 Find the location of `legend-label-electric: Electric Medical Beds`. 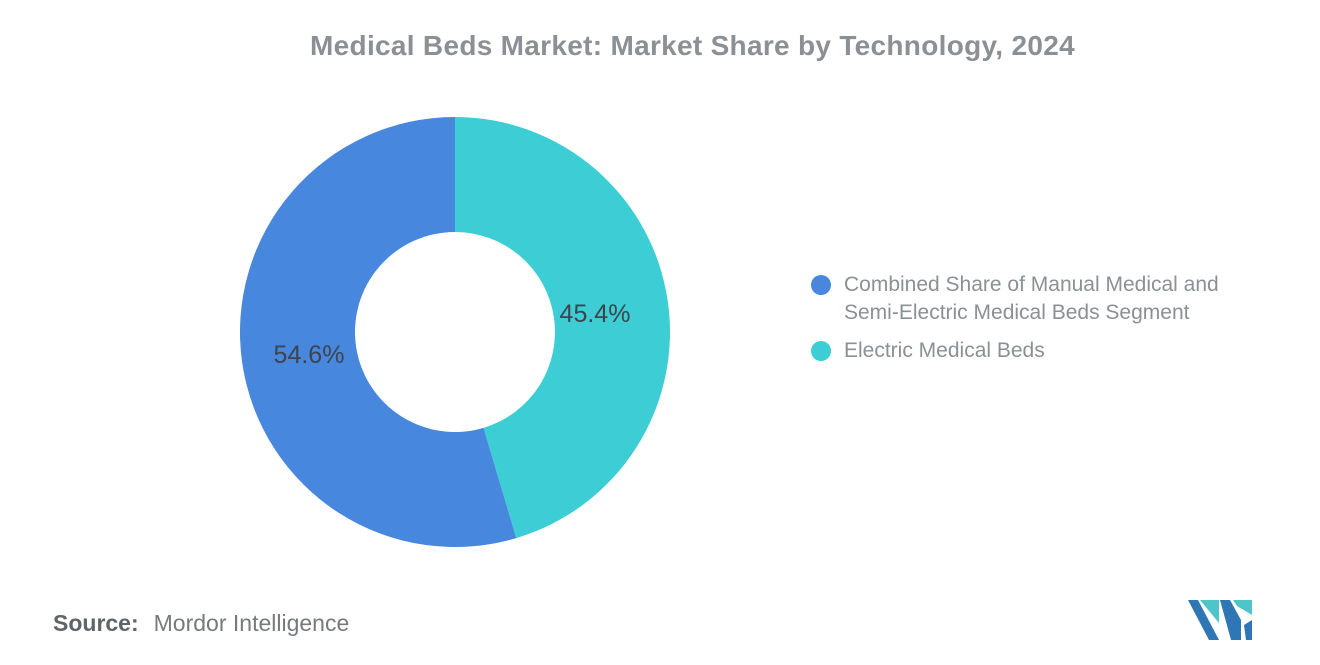

legend-label-electric: Electric Medical Beds is located at coordinates (944, 350).